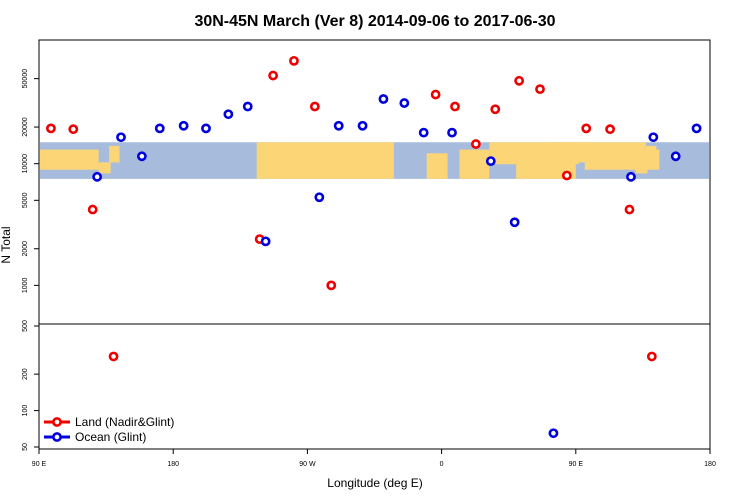 The image size is (750, 500). What do you see at coordinates (374, 483) in the screenshot?
I see `x-axis-label: Longitude (deg E)` at bounding box center [374, 483].